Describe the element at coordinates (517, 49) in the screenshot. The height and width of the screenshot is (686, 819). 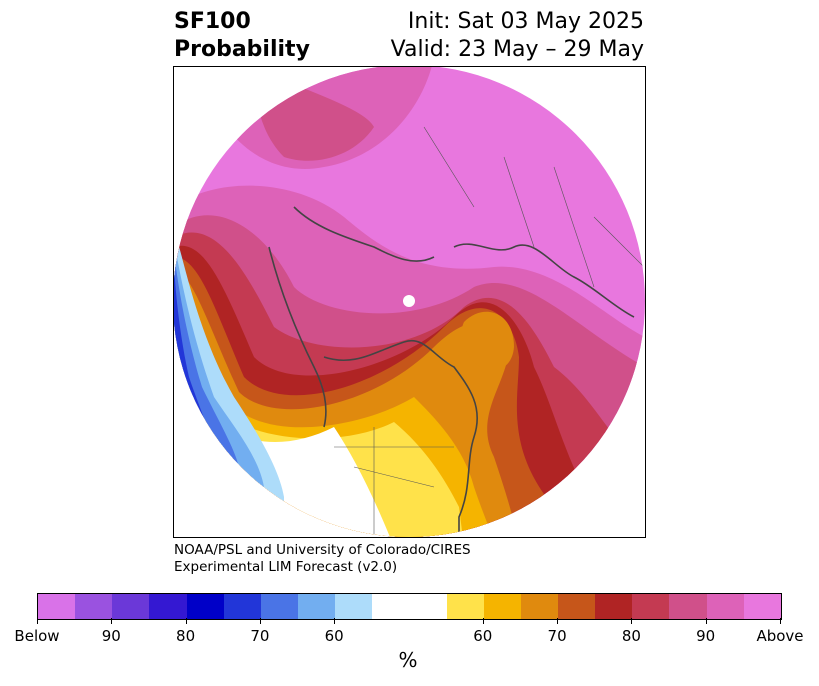
I see `title-valid-range: Valid: 23 May – 29 May` at that location.